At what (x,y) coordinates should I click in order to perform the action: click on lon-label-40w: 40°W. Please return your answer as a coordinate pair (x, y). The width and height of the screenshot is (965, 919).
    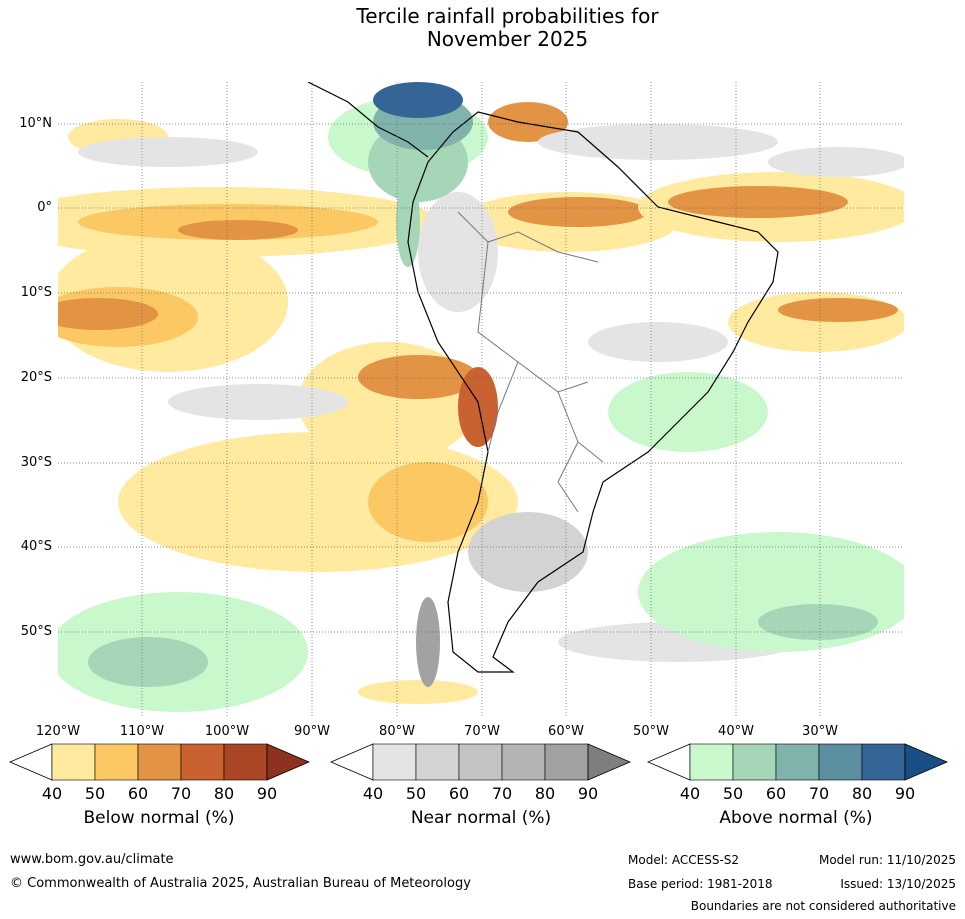
    Looking at the image, I should click on (736, 731).